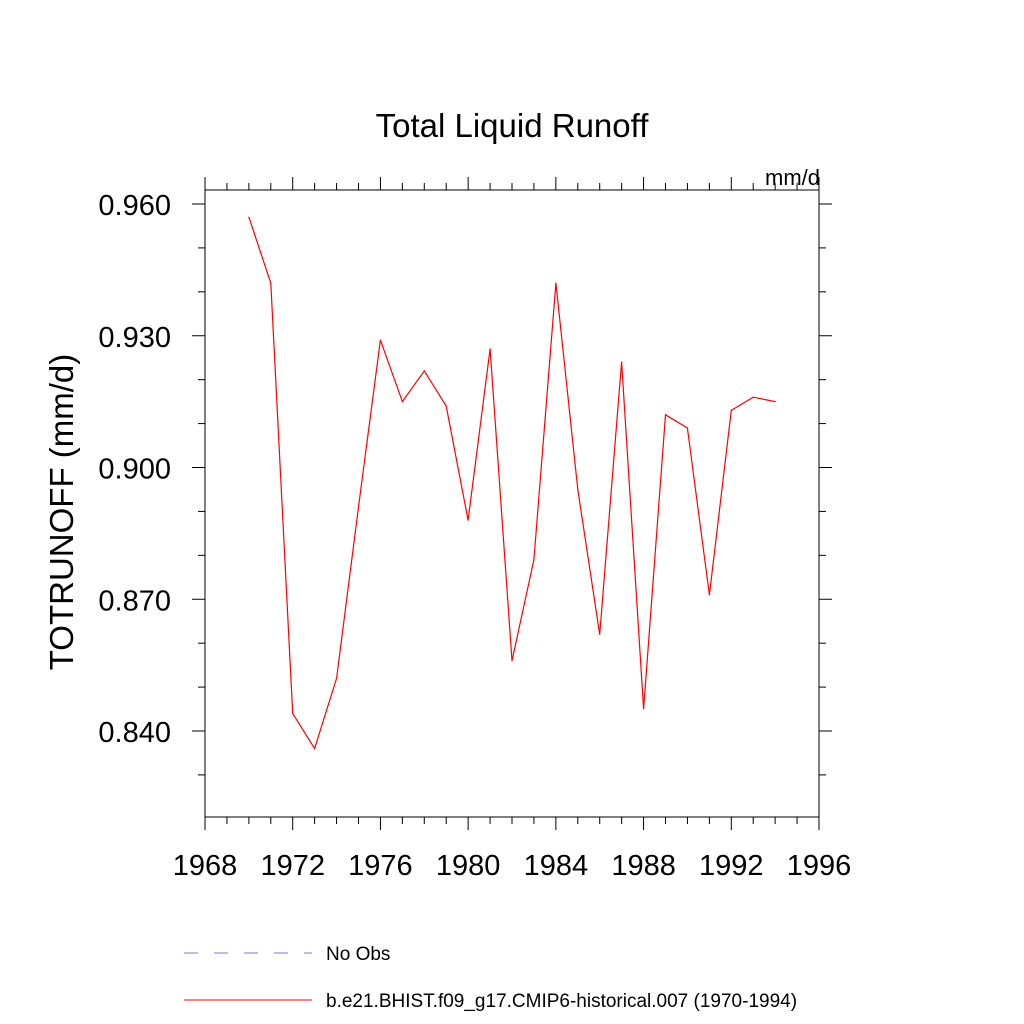 The image size is (1024, 1024). What do you see at coordinates (792, 177) in the screenshot?
I see `units-label: mm/d` at bounding box center [792, 177].